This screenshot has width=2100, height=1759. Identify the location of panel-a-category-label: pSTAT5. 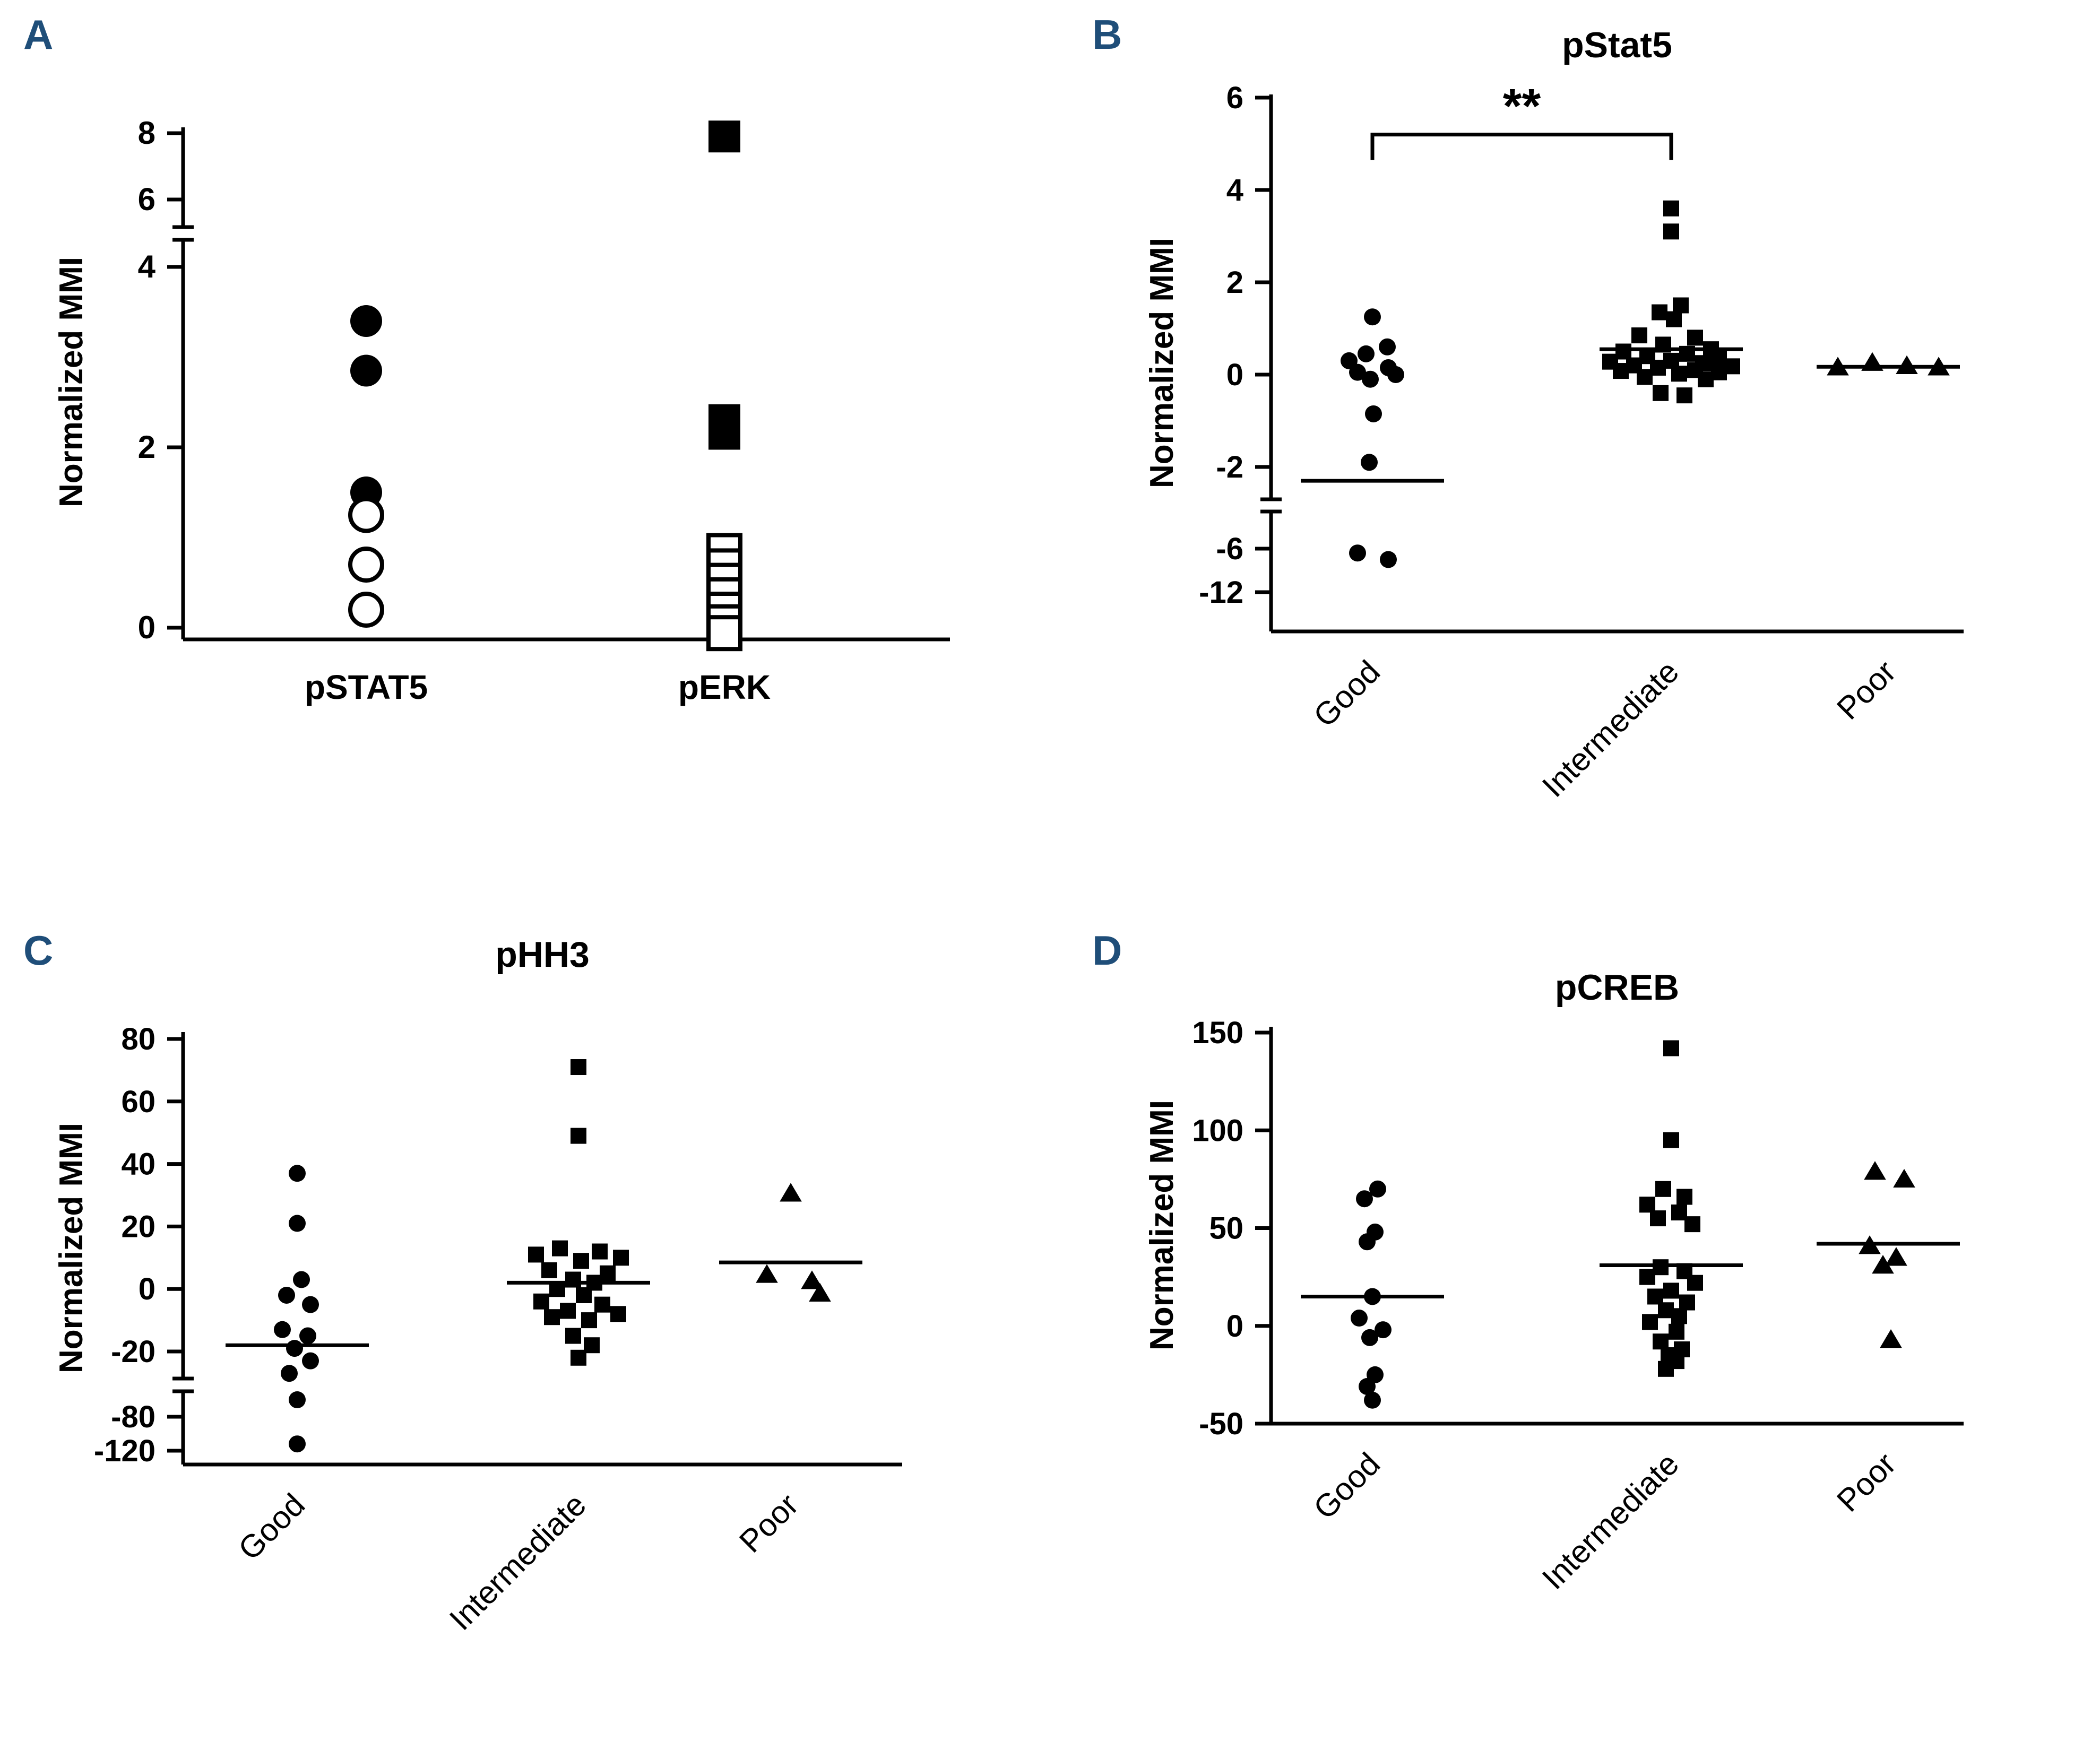
(366, 687).